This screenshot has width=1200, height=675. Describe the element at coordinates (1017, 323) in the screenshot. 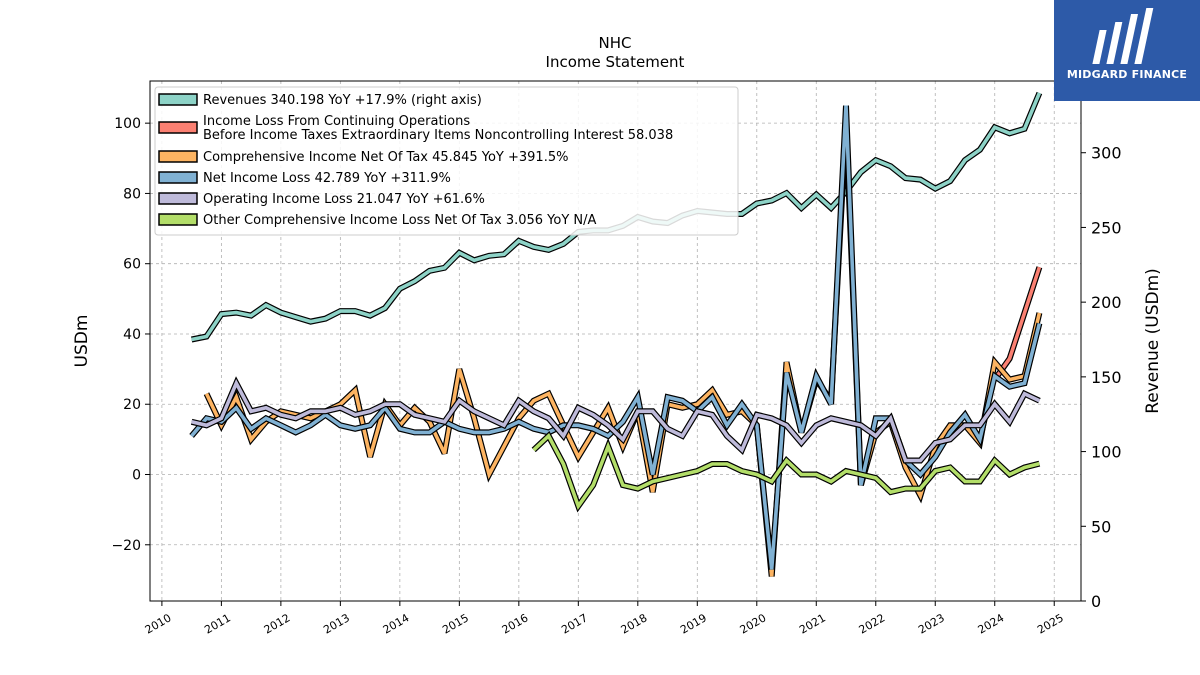

I see `series-line-income-loss-from-continuing-operations-before-income-taxes-extraordinary-items-noncontrolling-interest` at that location.